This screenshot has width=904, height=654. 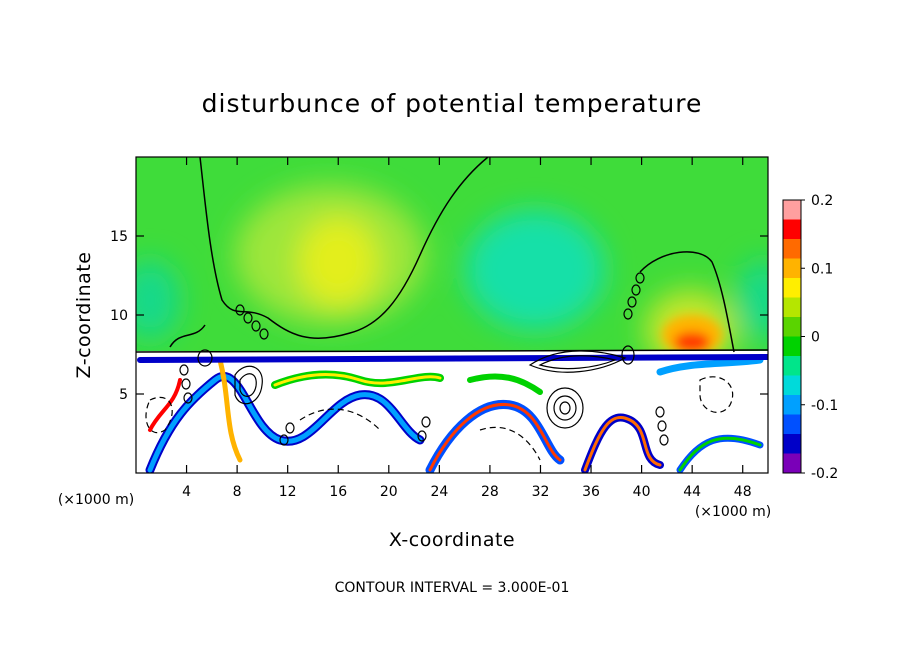 What do you see at coordinates (752, 300) in the screenshot?
I see `cool-zone-right-edge` at bounding box center [752, 300].